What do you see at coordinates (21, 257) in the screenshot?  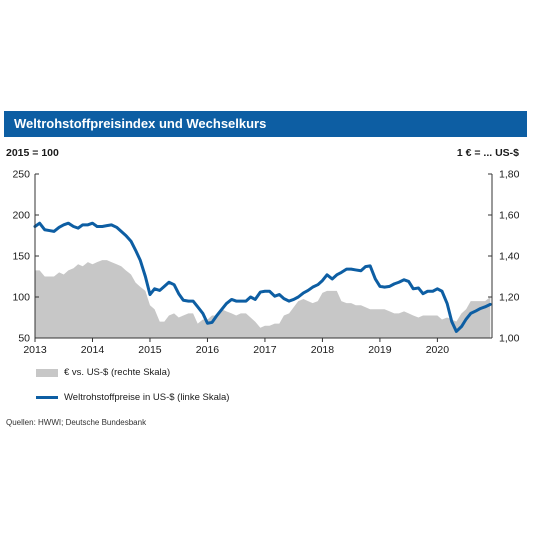 I see `left-tick-label: 150` at bounding box center [21, 257].